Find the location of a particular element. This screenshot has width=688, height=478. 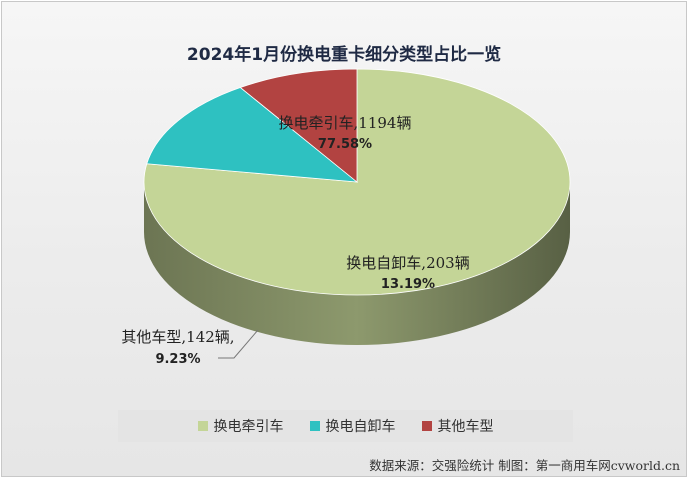

legend-item-0: 换电牵引车 is located at coordinates (240, 426).